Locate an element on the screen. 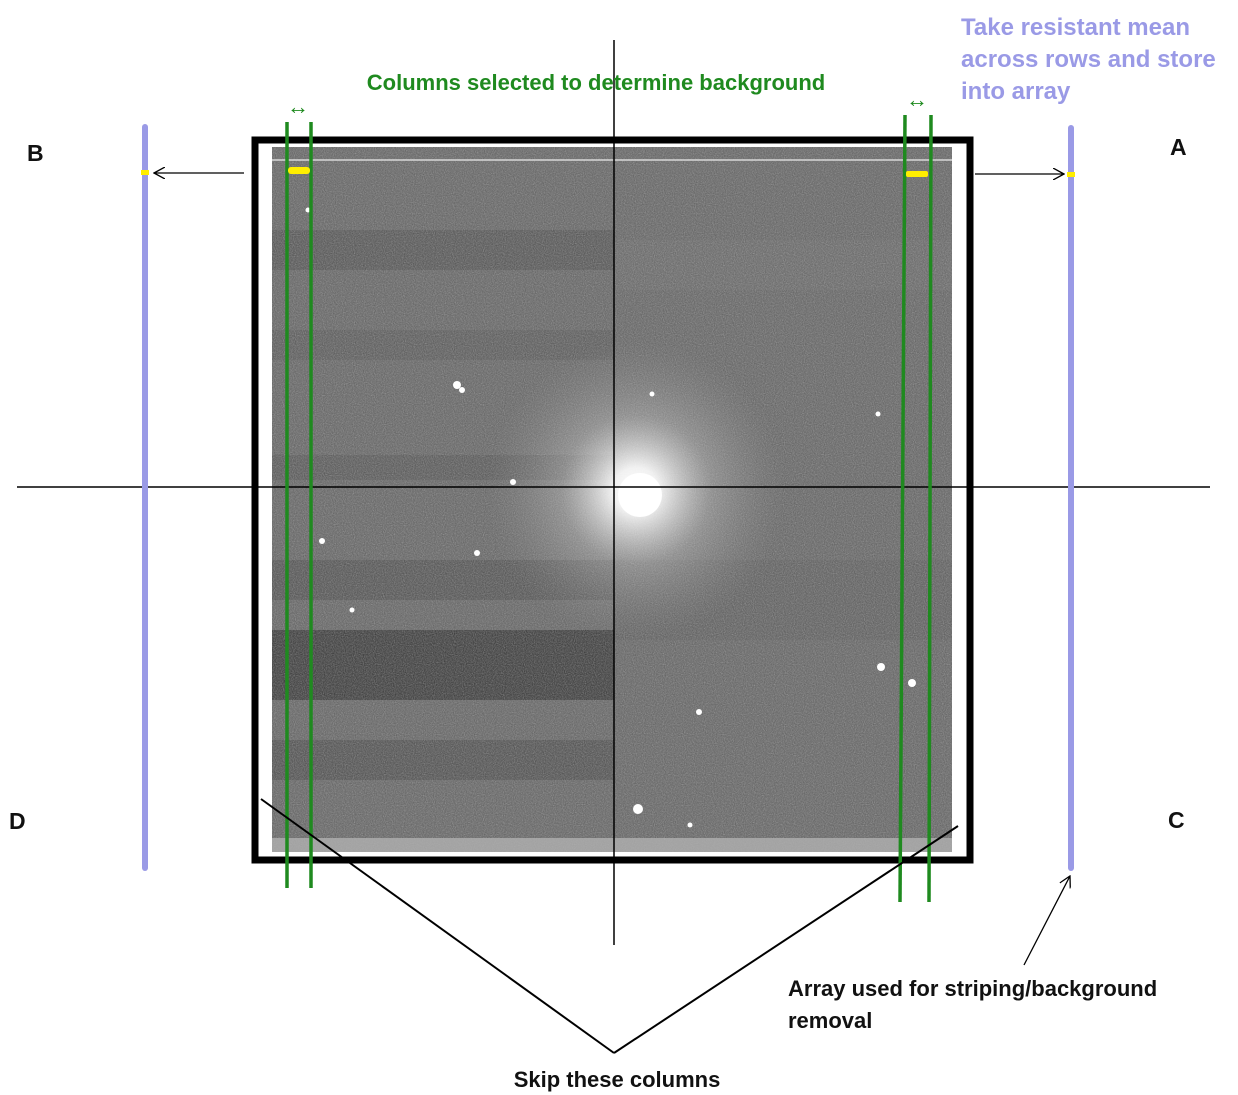 This screenshot has width=1238, height=1095. array-bar-right is located at coordinates (1071, 498).